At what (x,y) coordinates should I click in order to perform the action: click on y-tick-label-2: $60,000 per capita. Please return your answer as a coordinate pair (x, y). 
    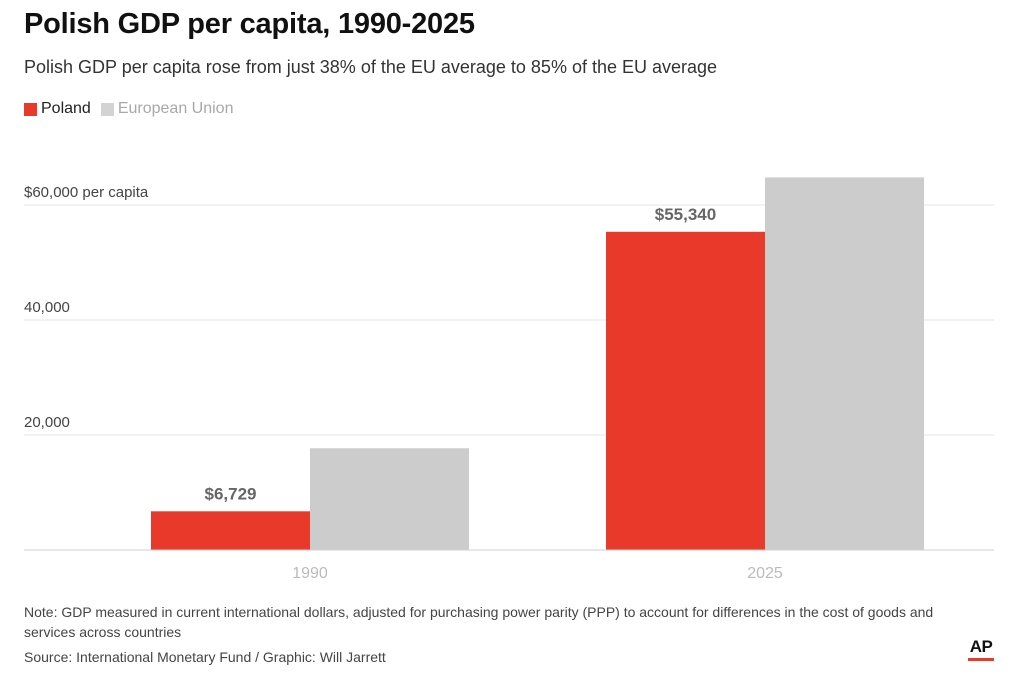
    Looking at the image, I should click on (86, 192).